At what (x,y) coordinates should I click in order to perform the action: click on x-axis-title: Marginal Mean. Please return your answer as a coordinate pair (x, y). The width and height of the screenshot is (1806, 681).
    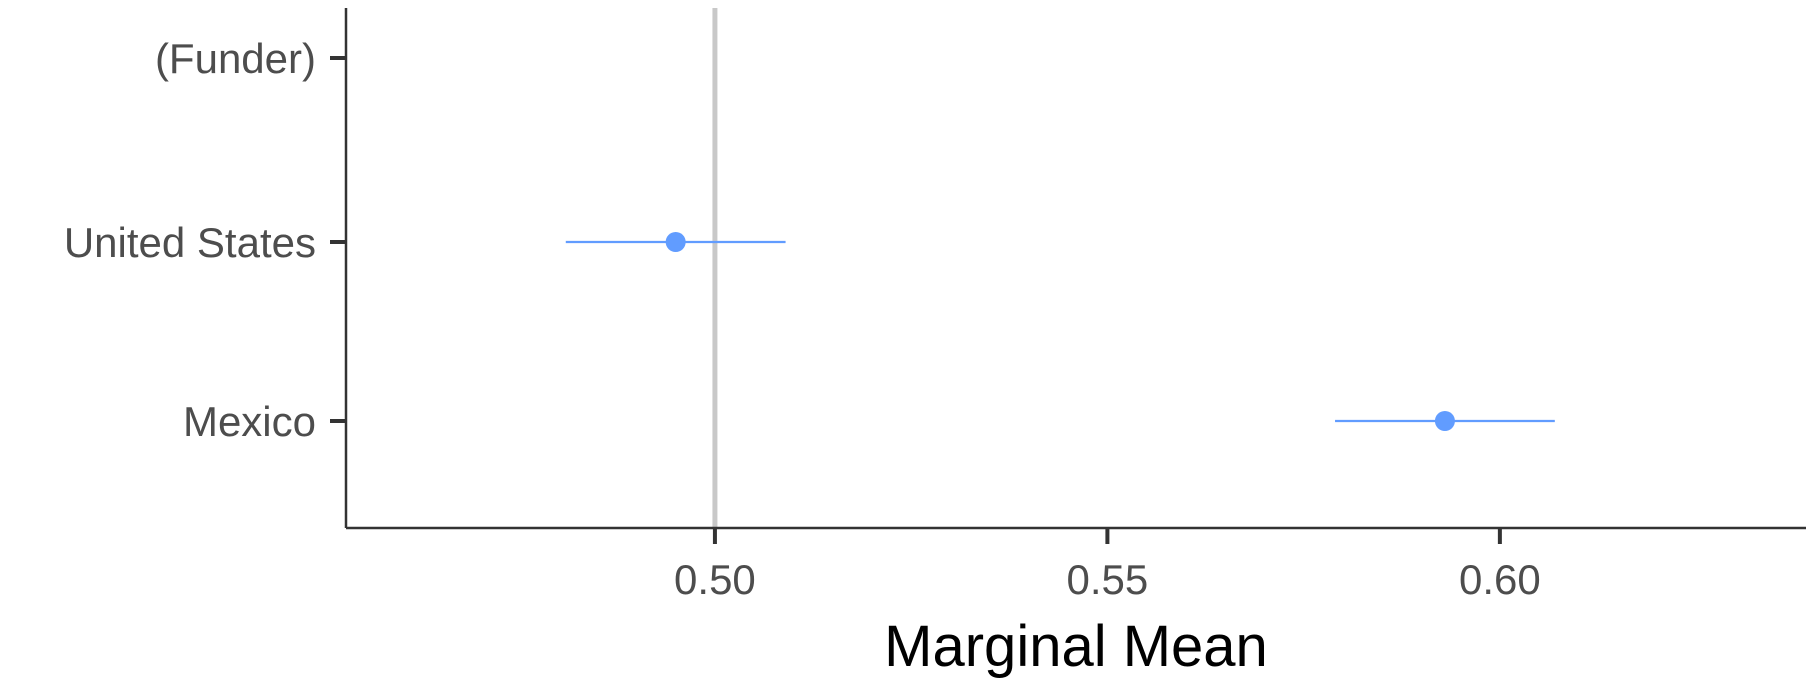
    Looking at the image, I should click on (1076, 646).